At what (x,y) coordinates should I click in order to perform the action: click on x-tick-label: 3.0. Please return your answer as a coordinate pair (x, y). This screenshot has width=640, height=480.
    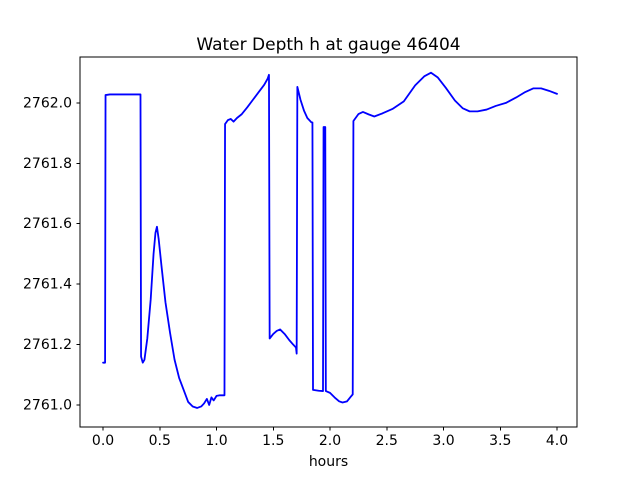
    Looking at the image, I should click on (443, 441).